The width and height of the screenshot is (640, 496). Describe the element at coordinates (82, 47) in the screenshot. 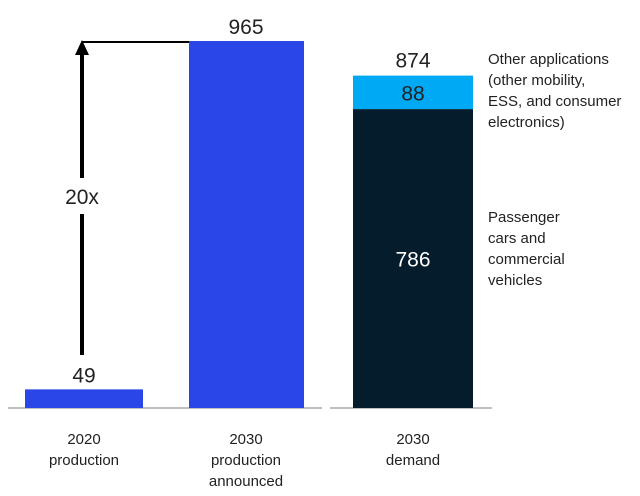

I see `growth-arrow-head` at that location.